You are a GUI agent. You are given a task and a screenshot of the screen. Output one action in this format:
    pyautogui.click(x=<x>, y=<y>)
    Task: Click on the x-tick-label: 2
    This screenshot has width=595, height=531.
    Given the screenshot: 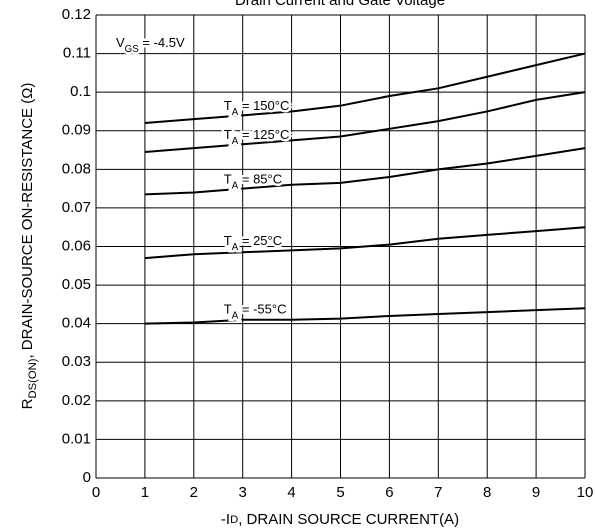 What is the action you would take?
    pyautogui.click(x=194, y=492)
    